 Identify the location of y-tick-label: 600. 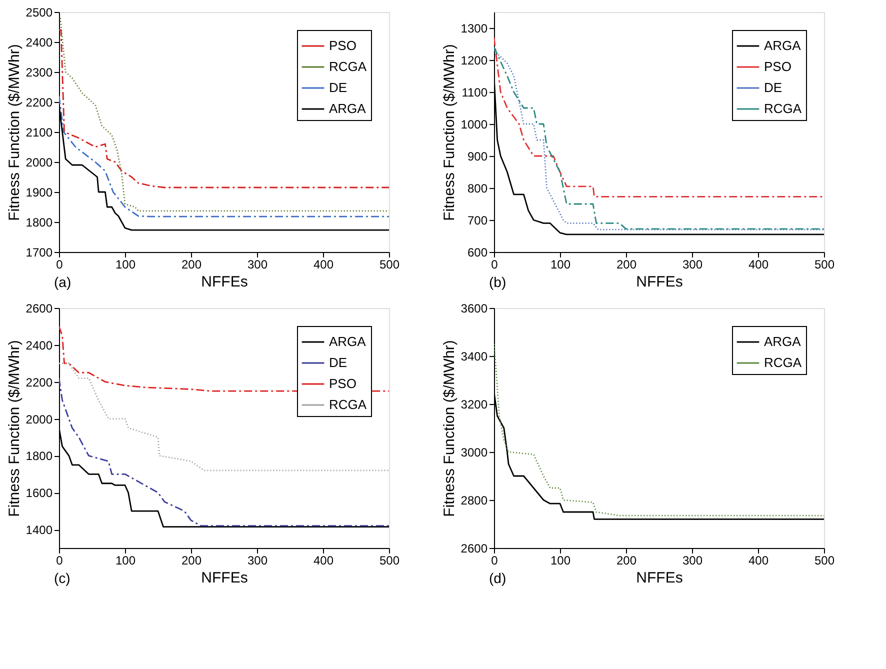
(477, 253).